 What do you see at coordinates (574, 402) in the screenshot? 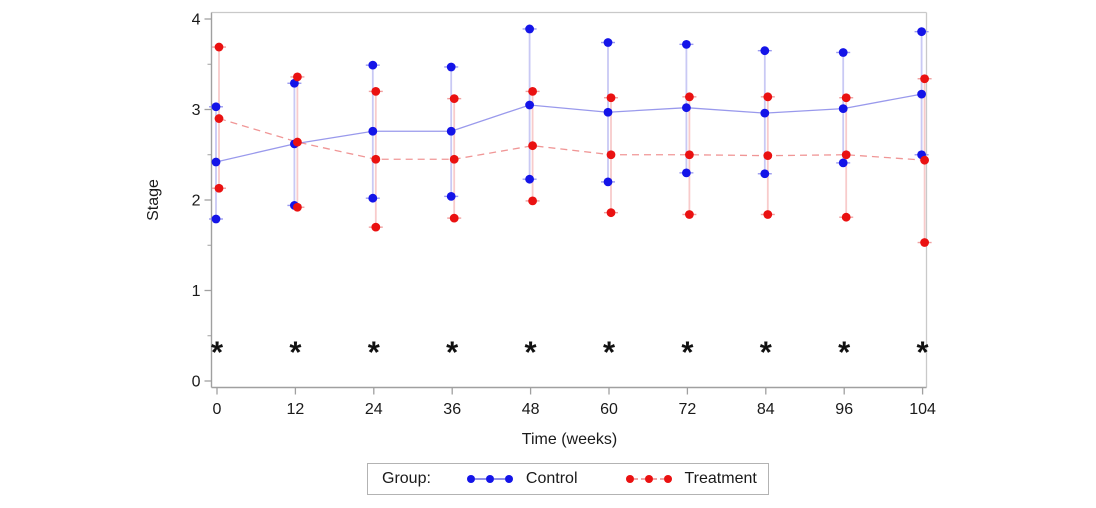
I see `x-axis-ticks: 0 12 24 36 48 60 72 84 96 104` at bounding box center [574, 402].